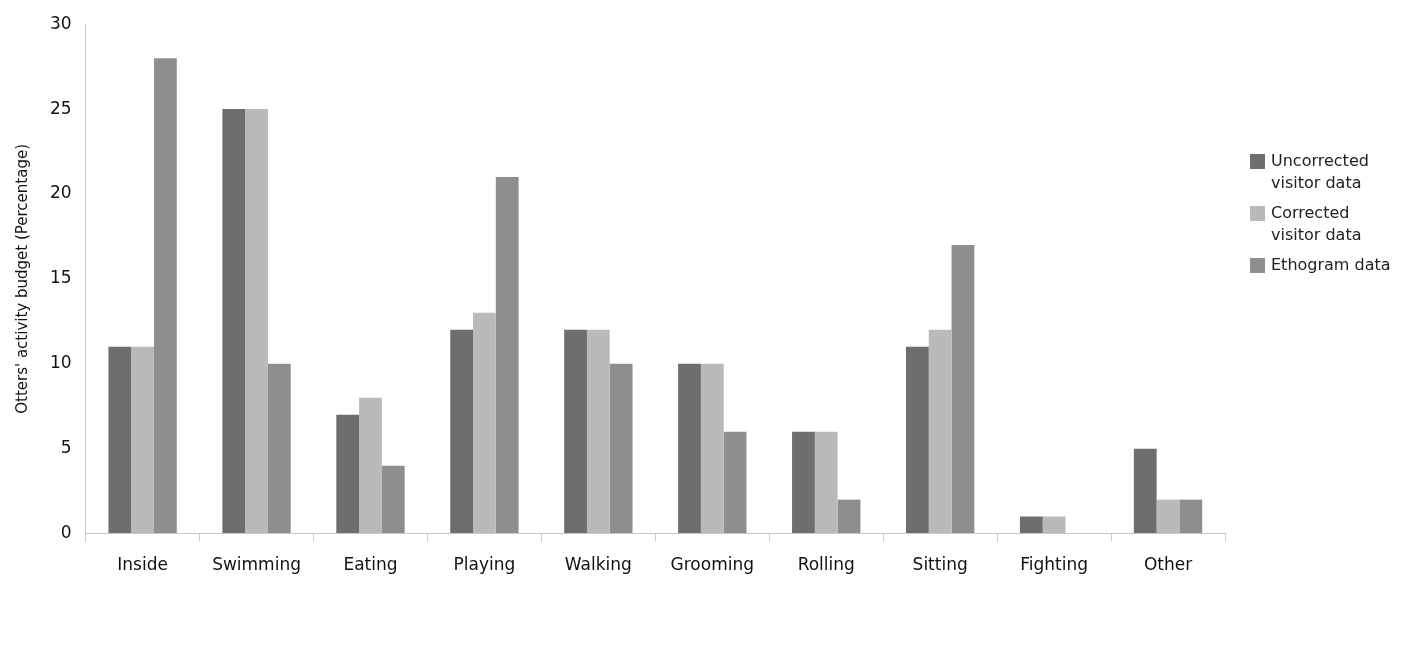 This screenshot has height=645, width=1409. I want to click on x-tick-label: Swimming, so click(256, 564).